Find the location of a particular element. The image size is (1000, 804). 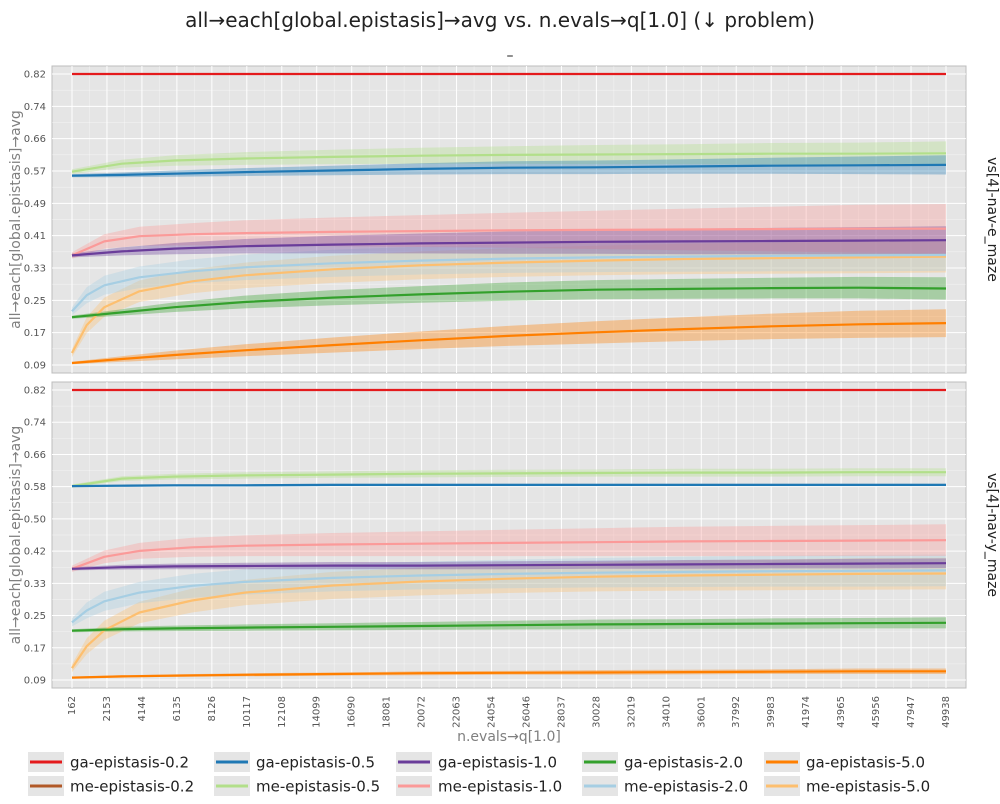

band-ga-epistasis-2.0 is located at coordinates (509, 297).